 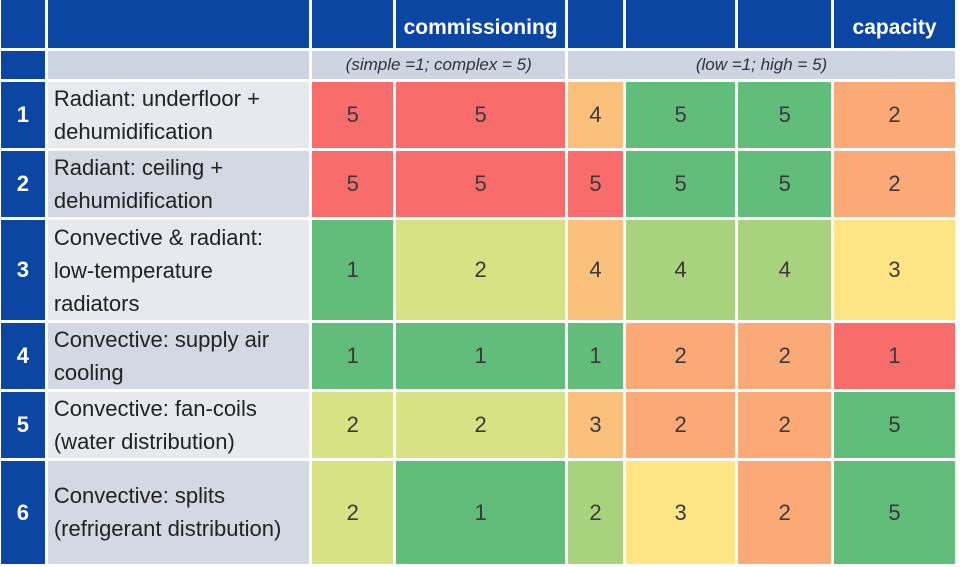 What do you see at coordinates (23, 425) in the screenshot?
I see `row-number: 5` at bounding box center [23, 425].